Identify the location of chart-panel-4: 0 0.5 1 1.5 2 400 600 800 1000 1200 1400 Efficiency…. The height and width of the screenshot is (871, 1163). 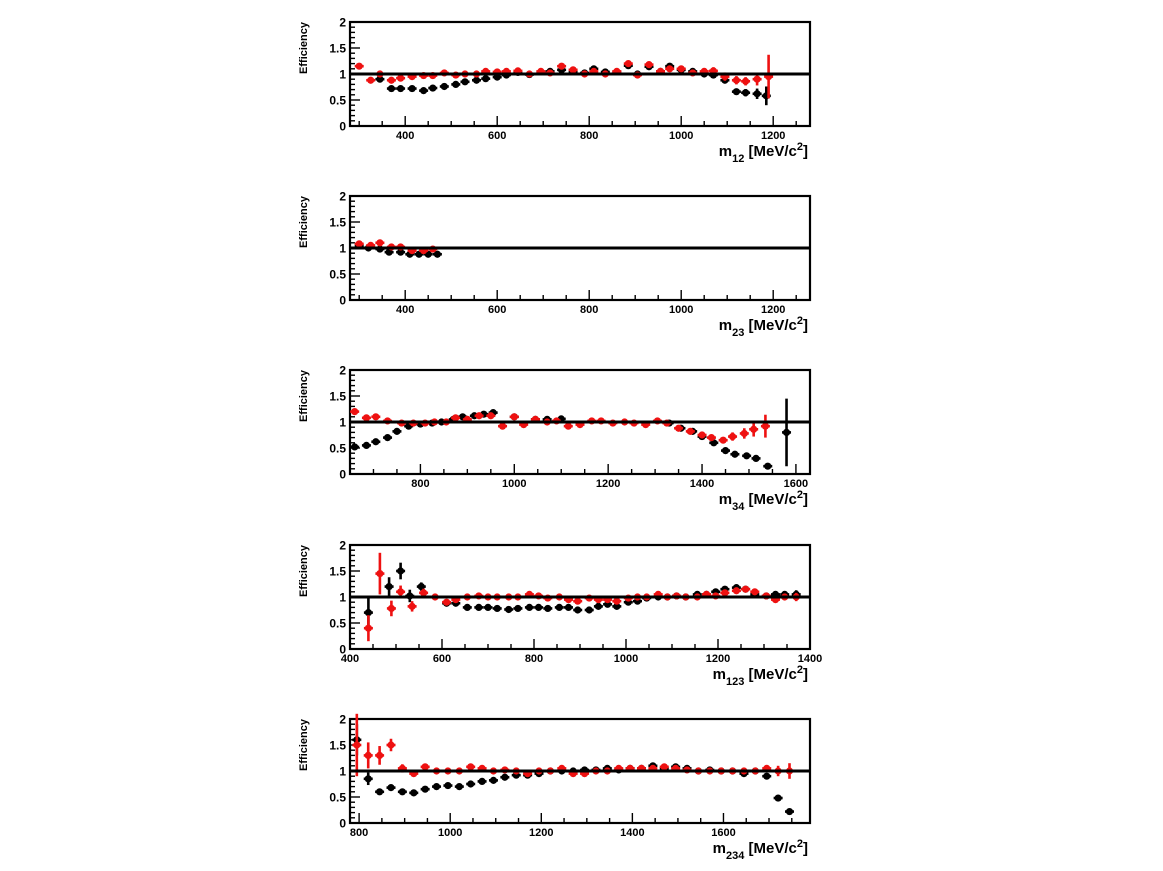
(560, 614).